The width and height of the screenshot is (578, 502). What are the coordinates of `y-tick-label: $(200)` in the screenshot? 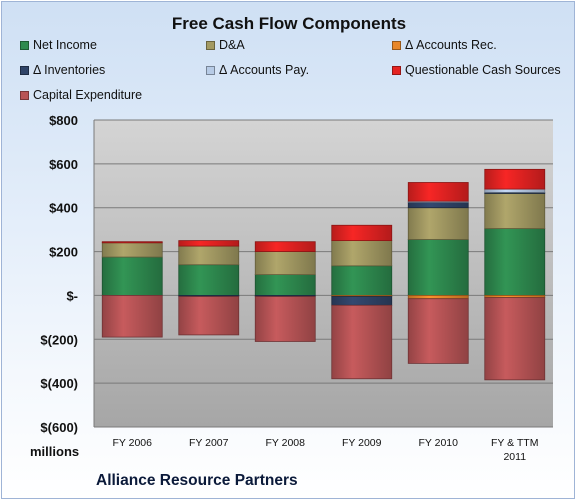 It's located at (59, 339).